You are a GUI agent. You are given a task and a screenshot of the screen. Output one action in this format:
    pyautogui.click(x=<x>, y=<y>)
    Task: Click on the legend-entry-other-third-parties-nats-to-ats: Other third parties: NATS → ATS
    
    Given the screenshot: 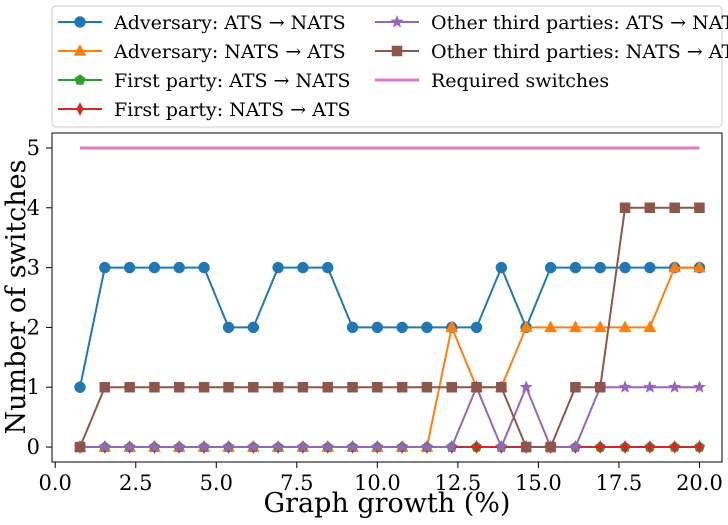 What is the action you would take?
    pyautogui.click(x=551, y=52)
    